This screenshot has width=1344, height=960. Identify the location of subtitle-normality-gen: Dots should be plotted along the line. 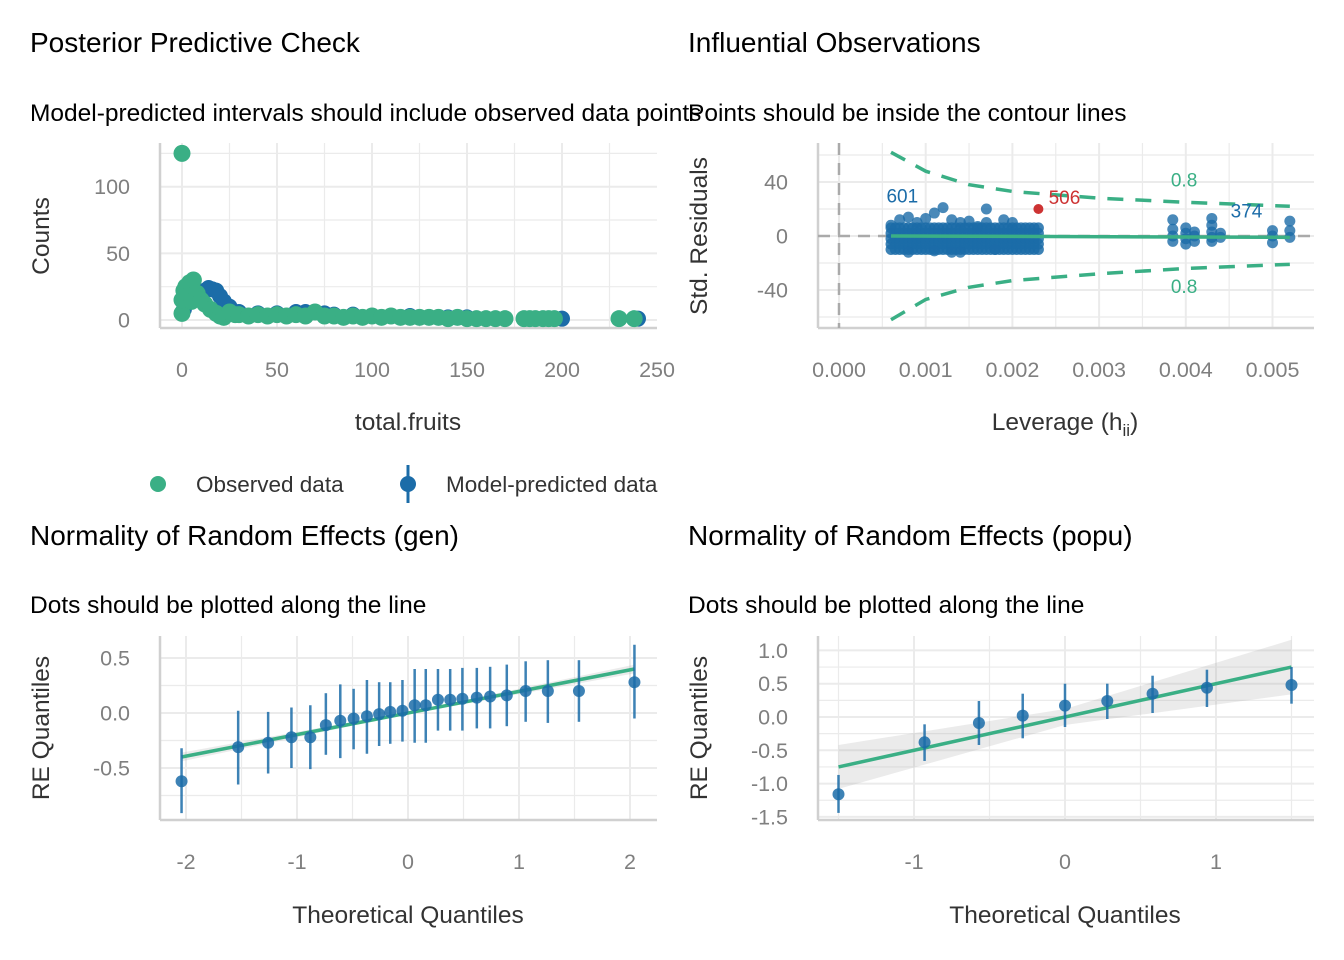
(228, 605).